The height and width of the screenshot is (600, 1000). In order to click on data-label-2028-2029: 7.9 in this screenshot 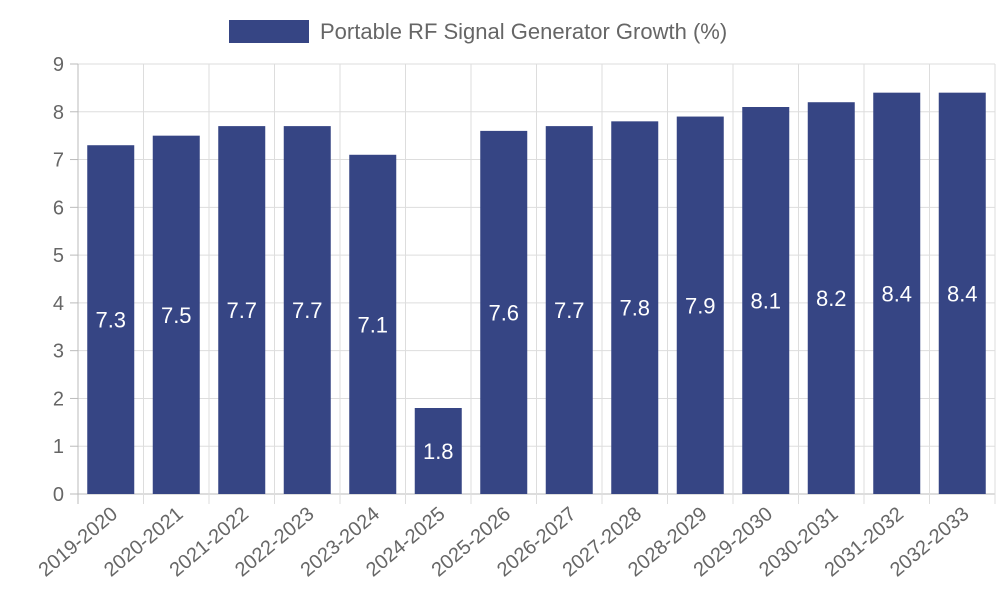, I will do `click(700, 305)`.